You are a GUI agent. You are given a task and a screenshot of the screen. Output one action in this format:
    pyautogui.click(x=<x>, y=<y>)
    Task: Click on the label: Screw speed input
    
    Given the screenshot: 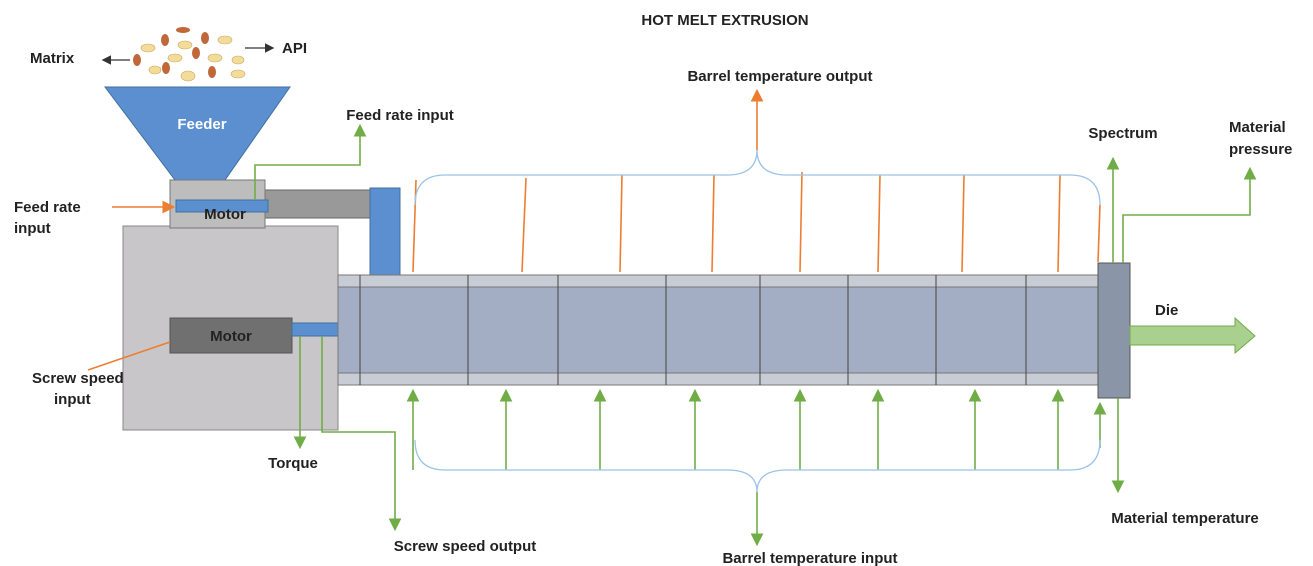 What is the action you would take?
    pyautogui.click(x=78, y=389)
    